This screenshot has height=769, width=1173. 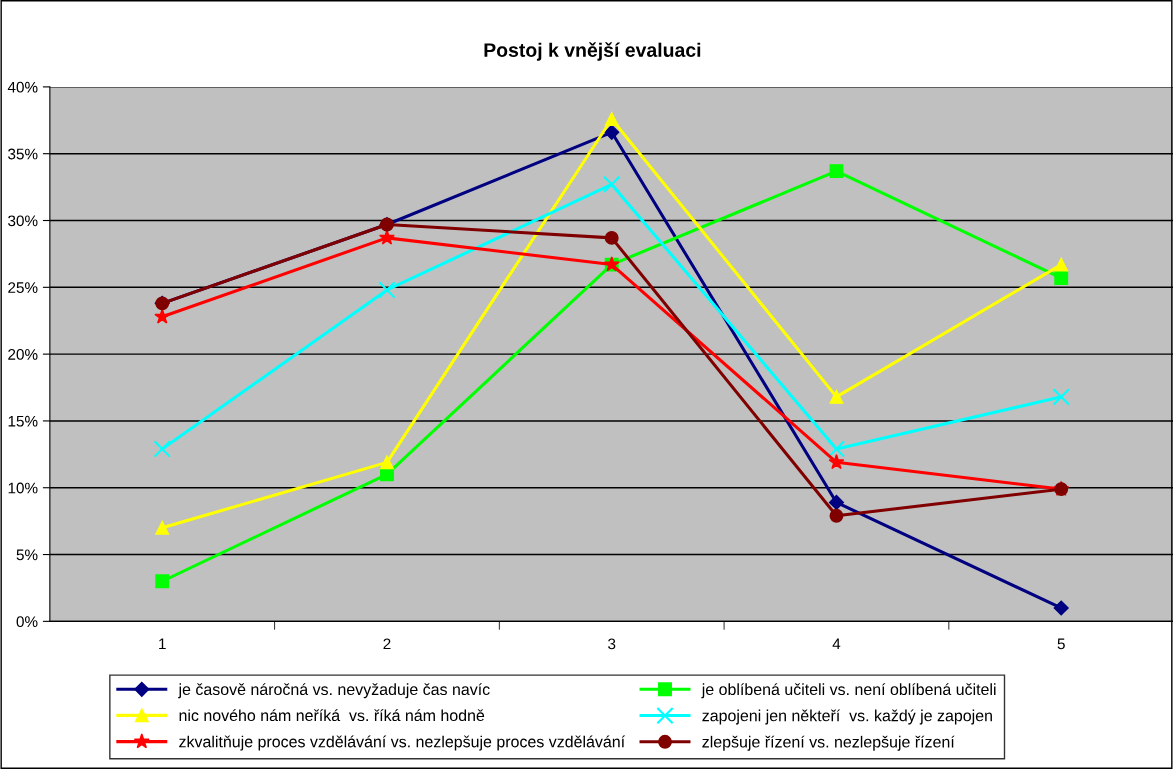 What do you see at coordinates (23, 287) in the screenshot?
I see `y-tick-label: 25%` at bounding box center [23, 287].